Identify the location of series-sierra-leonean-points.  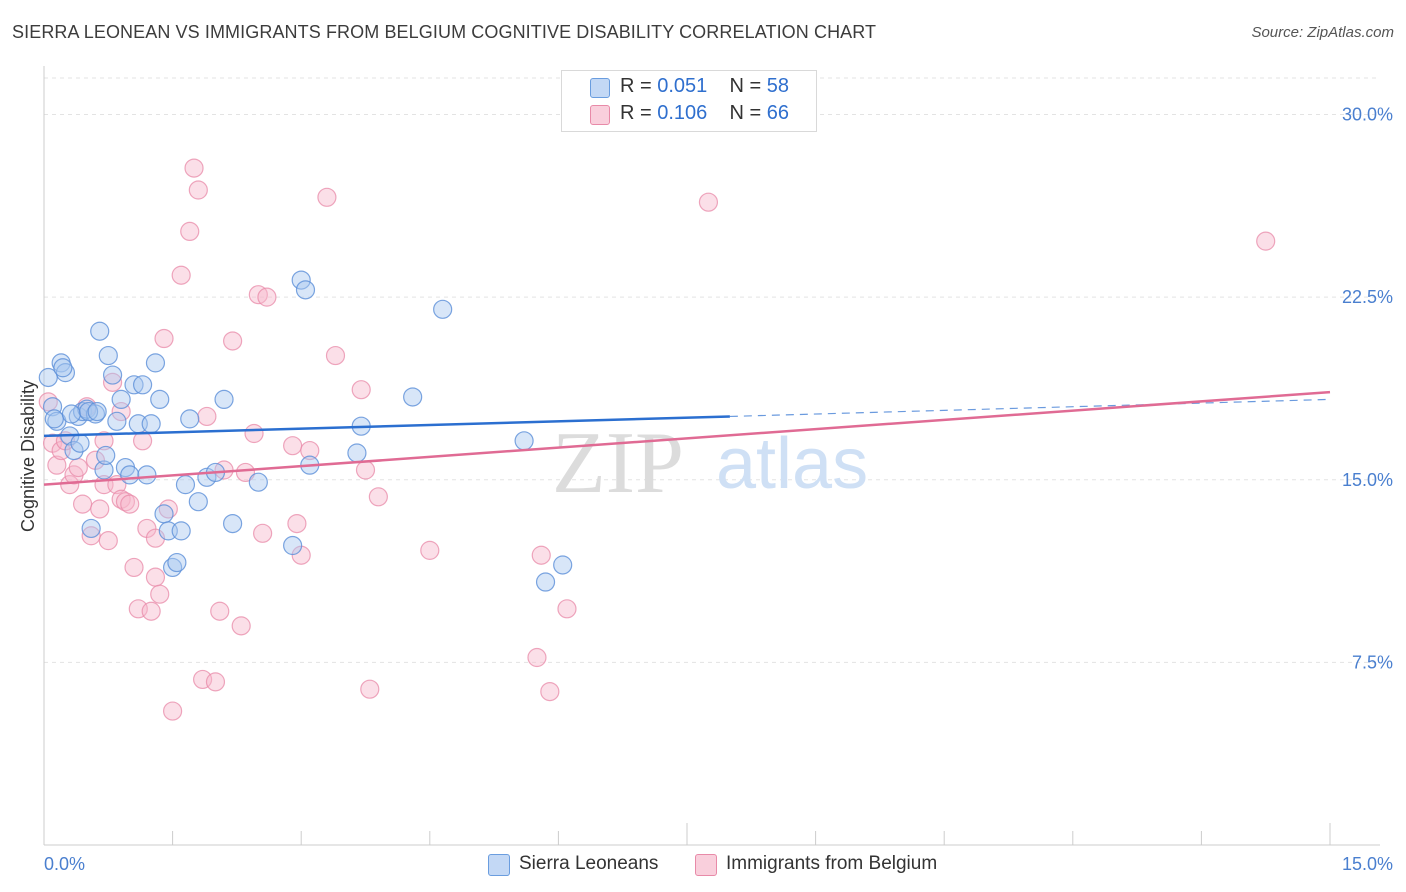
(305, 431).